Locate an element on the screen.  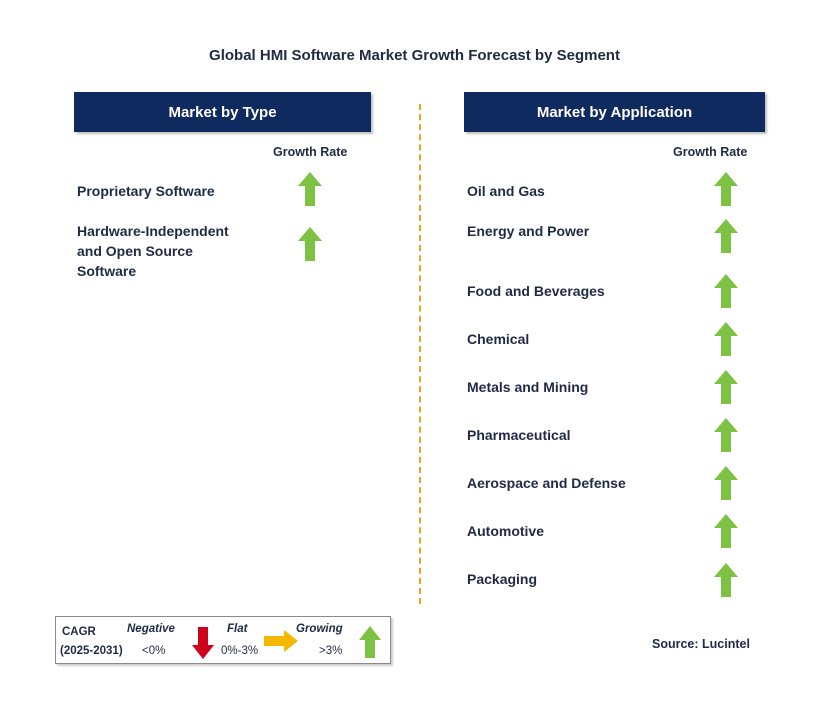
application-item-label: Pharmaceutical is located at coordinates (519, 435).